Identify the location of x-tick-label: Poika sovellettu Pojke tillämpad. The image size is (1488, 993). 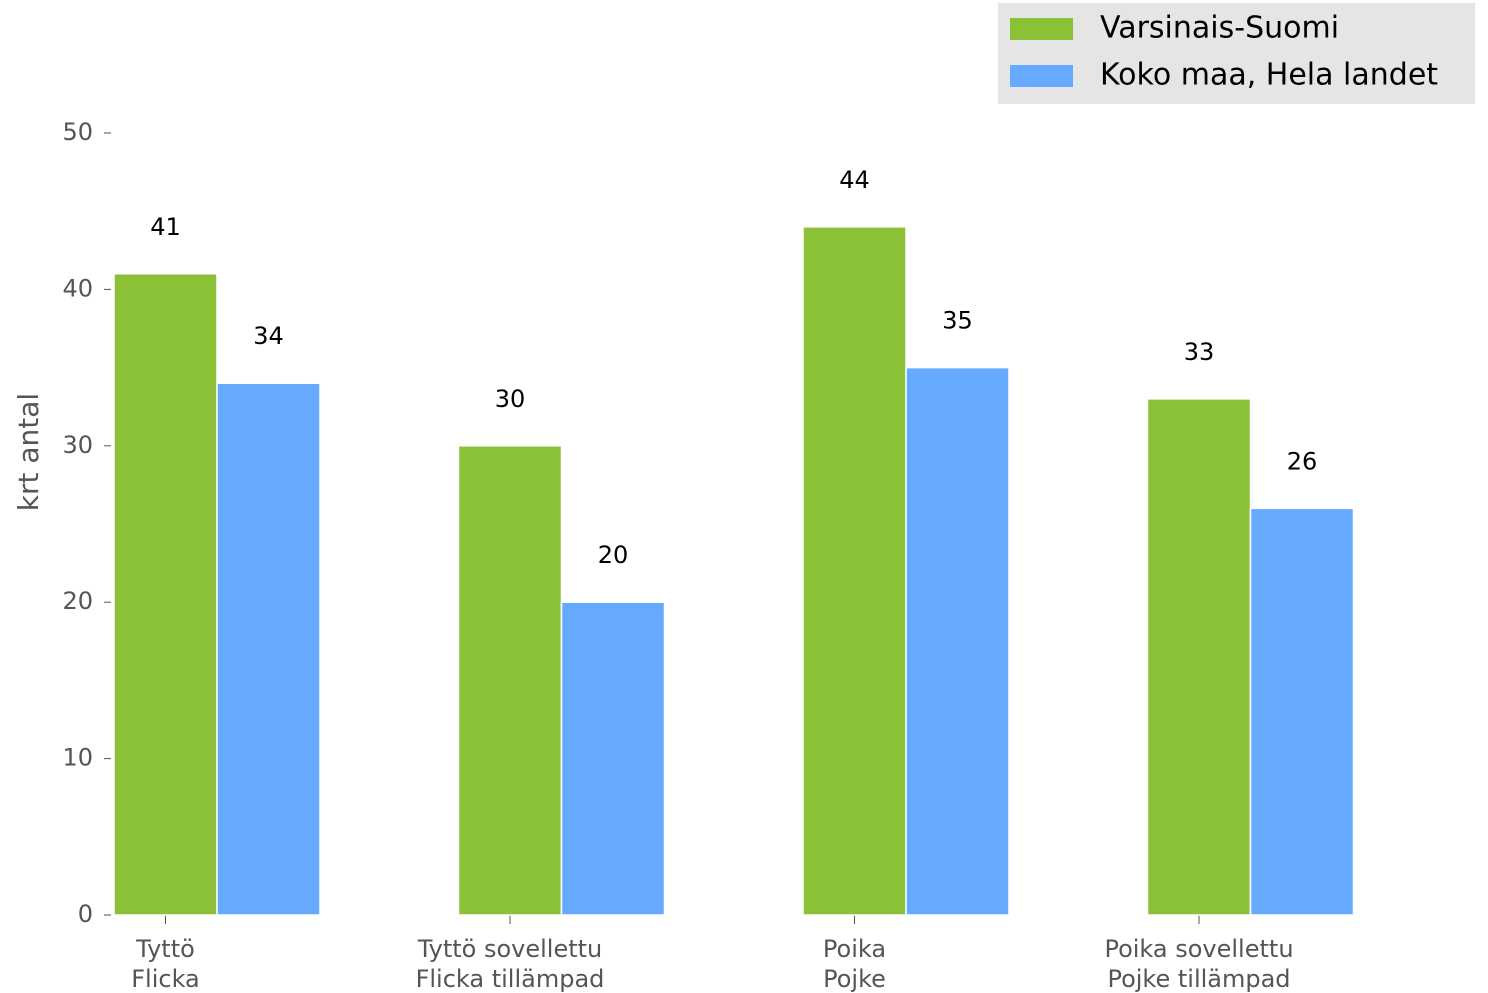
(1199, 964).